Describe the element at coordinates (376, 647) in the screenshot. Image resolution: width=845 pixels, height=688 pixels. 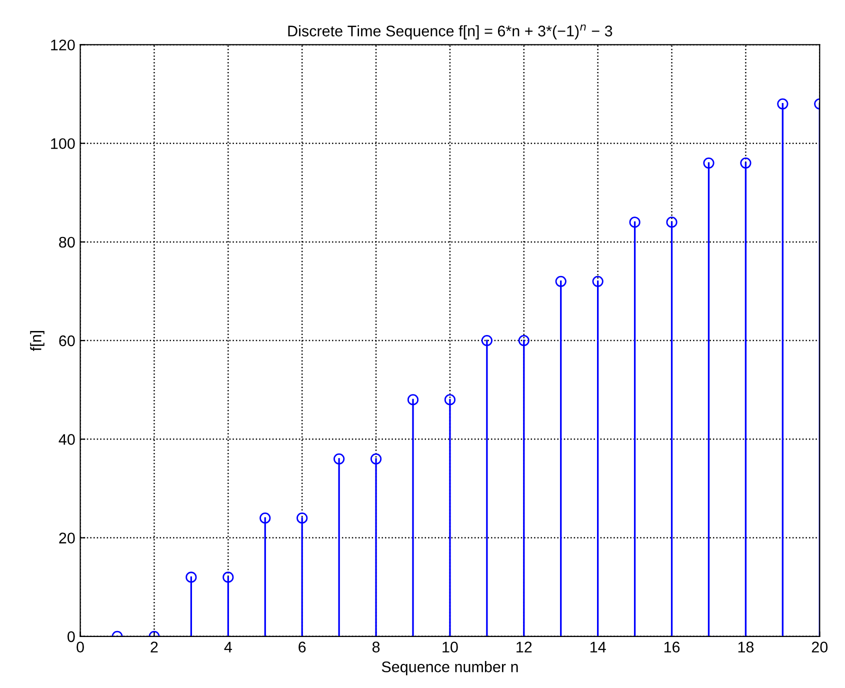
I see `x-tick-label: 8` at that location.